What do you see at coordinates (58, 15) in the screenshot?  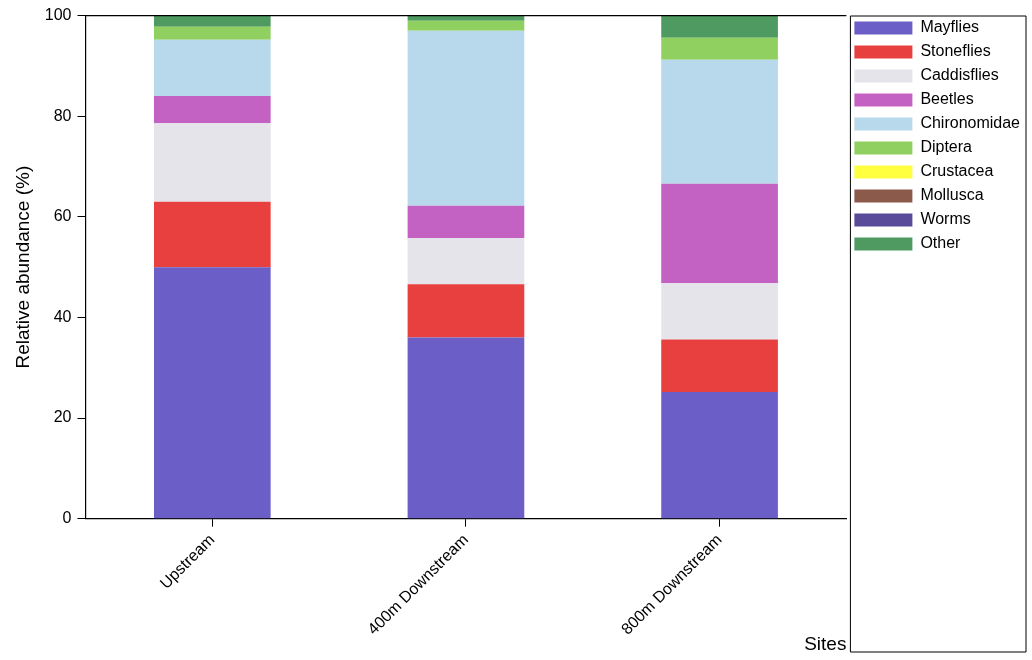 I see `y-tick-label: 100` at bounding box center [58, 15].